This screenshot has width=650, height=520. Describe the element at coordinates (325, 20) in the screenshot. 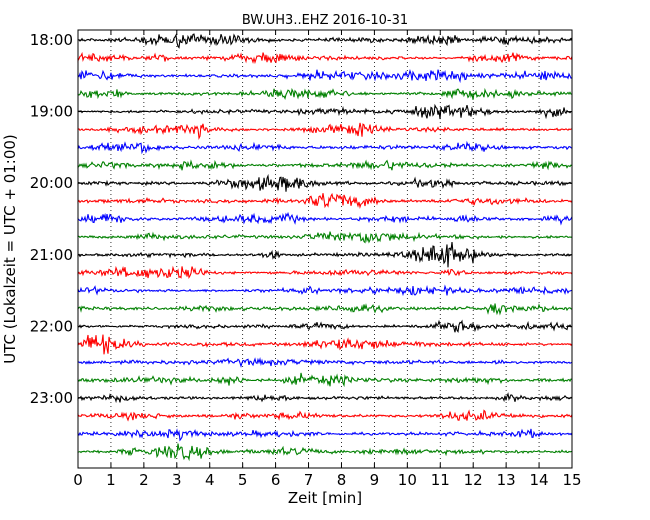

I see `chart-title: BW.UH3..EHZ 2016-10-31` at that location.